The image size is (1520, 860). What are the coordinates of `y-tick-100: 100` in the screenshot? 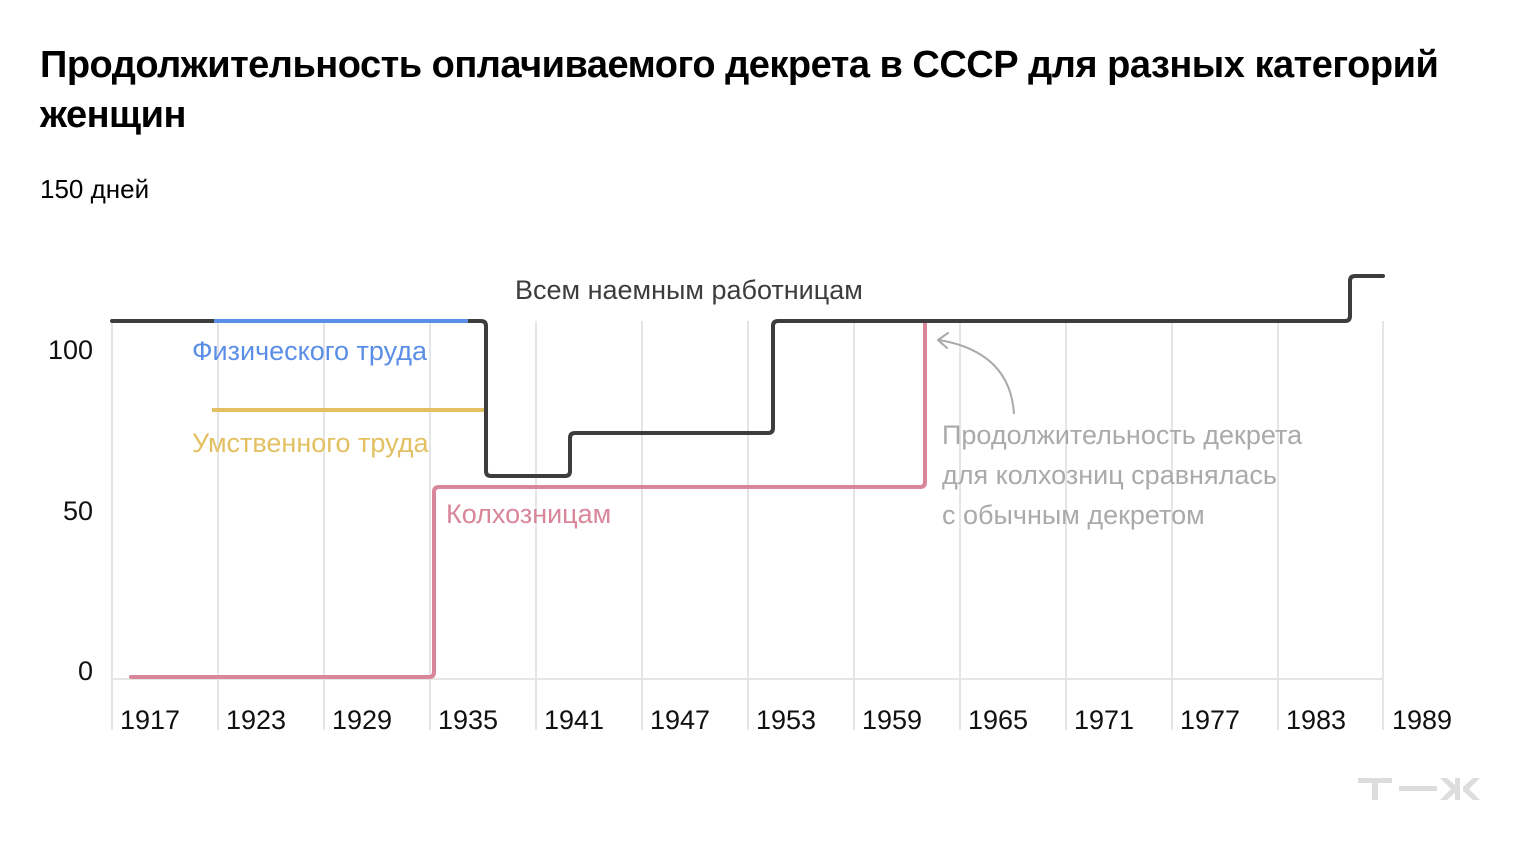 It's located at (70, 350).